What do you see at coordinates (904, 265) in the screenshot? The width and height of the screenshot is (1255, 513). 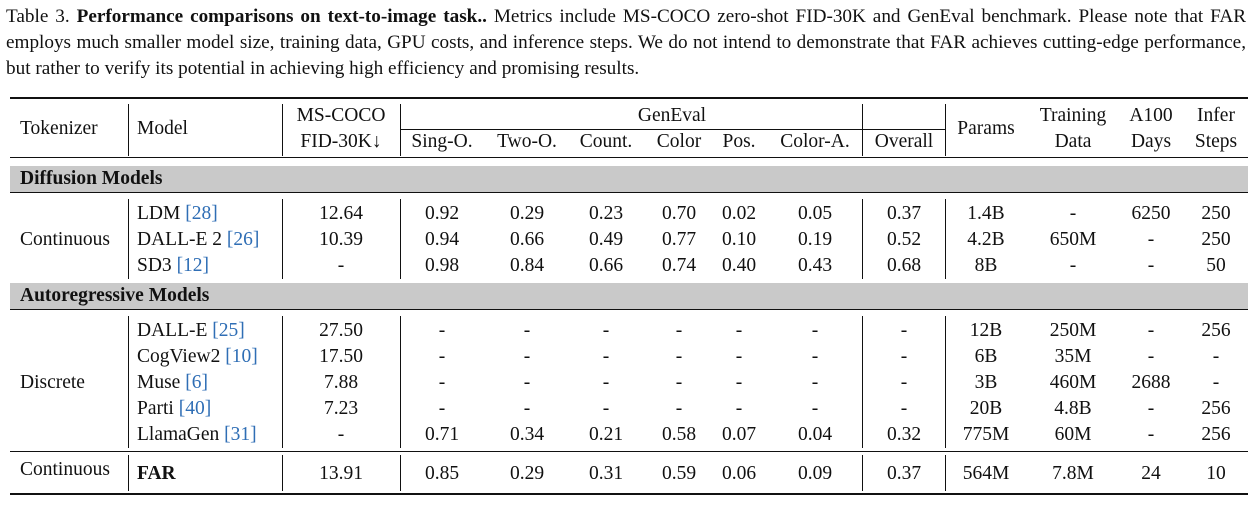 I see `data-cell: 0.68` at bounding box center [904, 265].